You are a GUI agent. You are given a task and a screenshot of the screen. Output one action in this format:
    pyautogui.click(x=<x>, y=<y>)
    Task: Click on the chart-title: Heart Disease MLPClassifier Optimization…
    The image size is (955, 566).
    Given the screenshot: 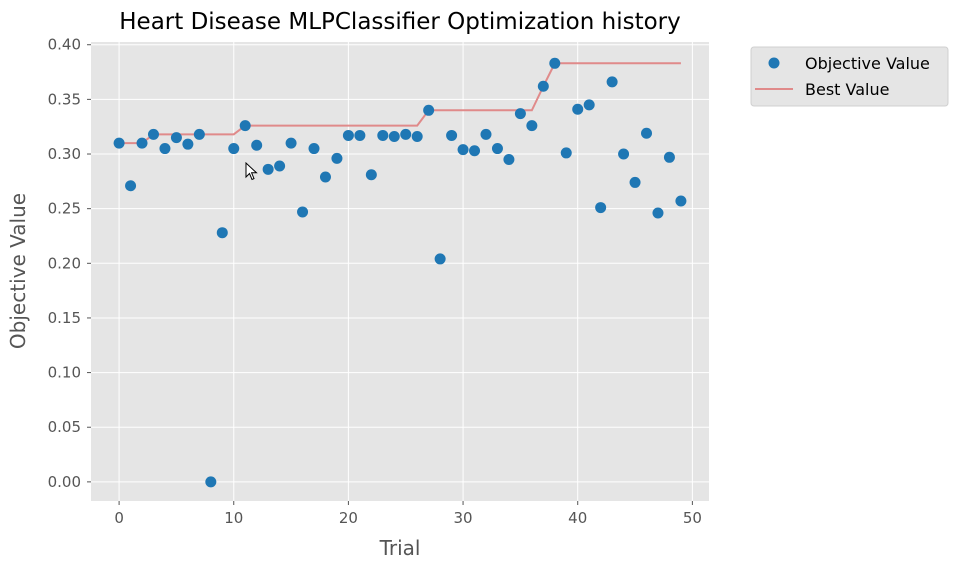 What is the action you would take?
    pyautogui.click(x=399, y=22)
    